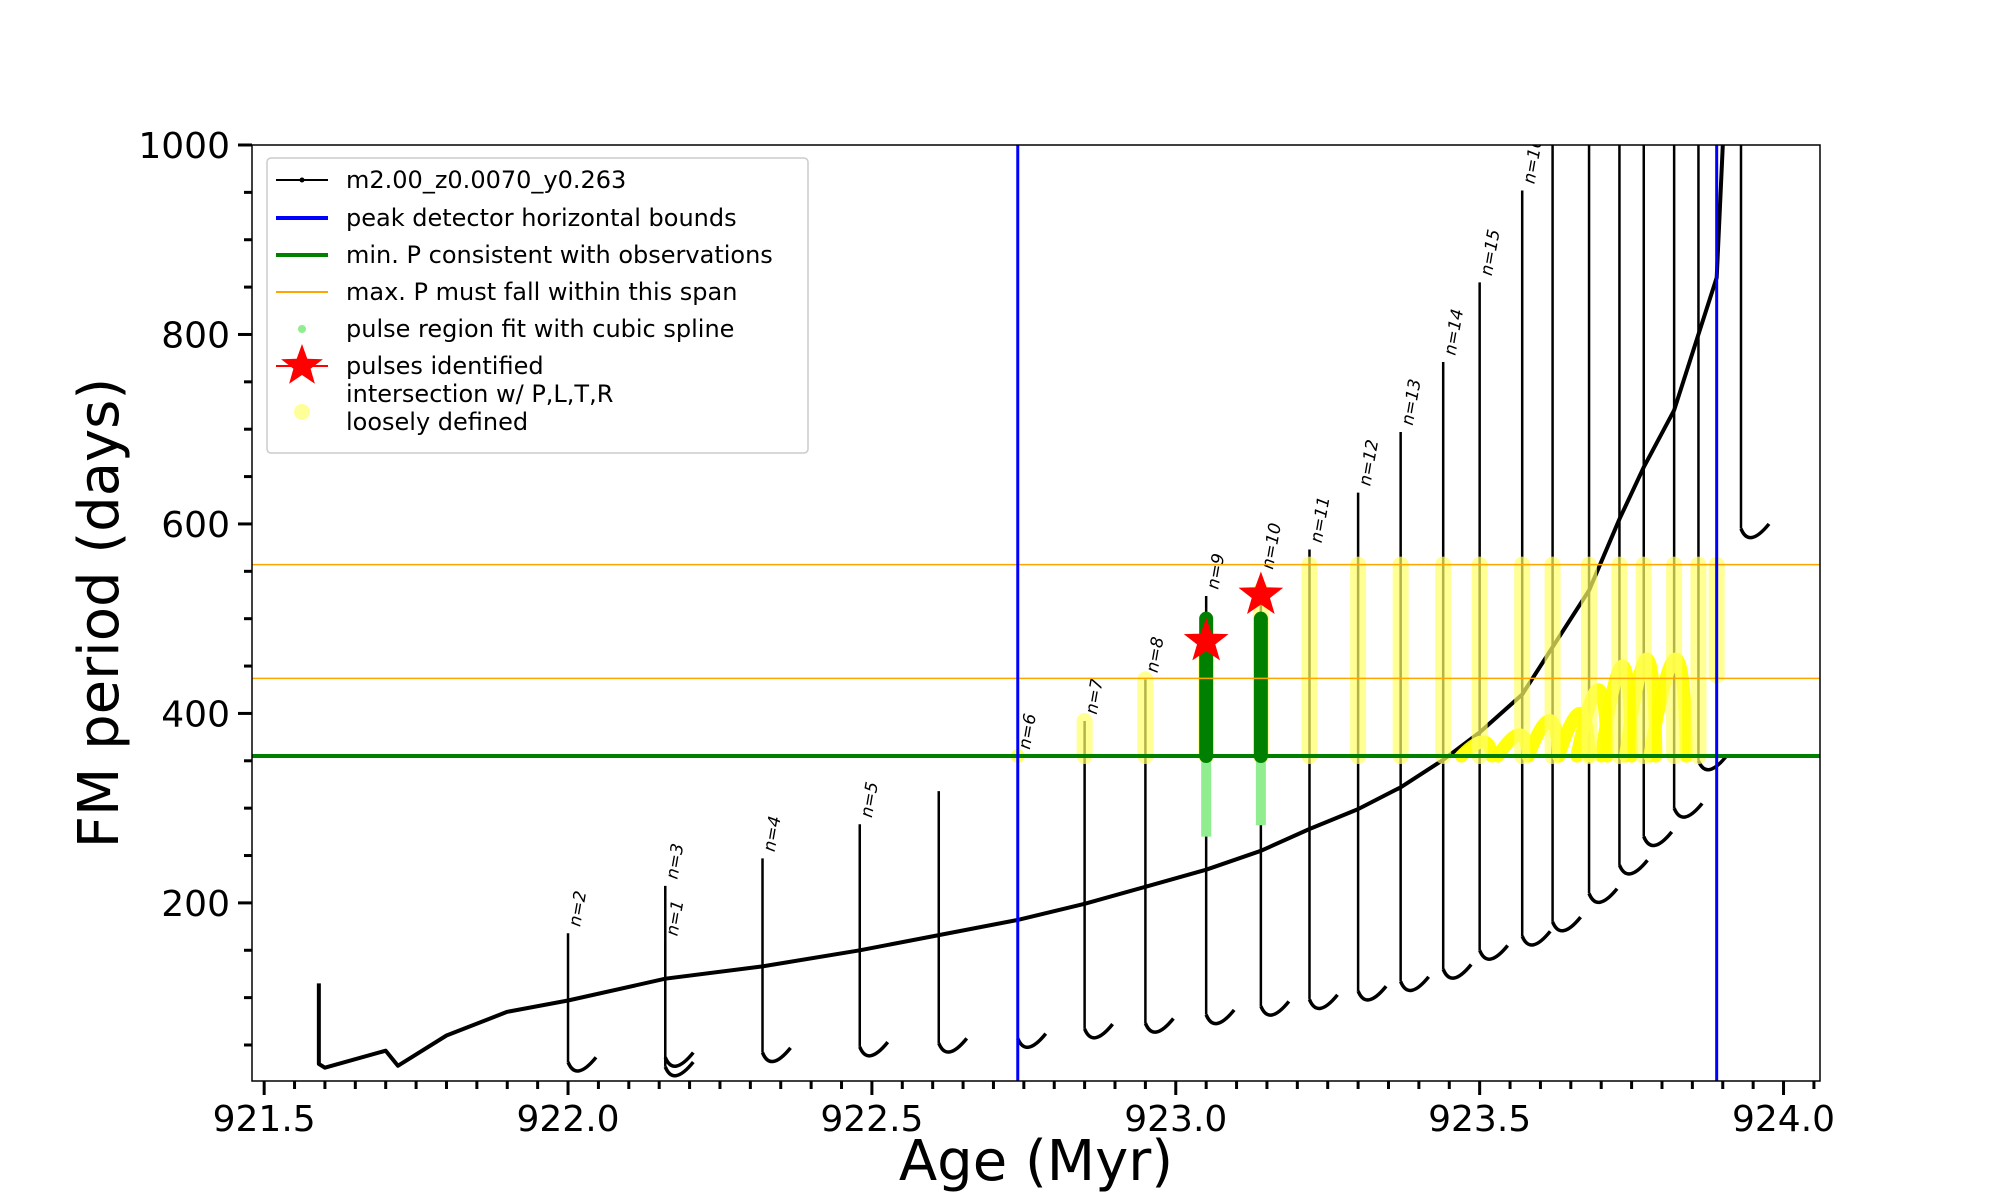 Image resolution: width=2000 pixels, height=1200 pixels. I want to click on pulse-spike: n=4, so click(776, 939).